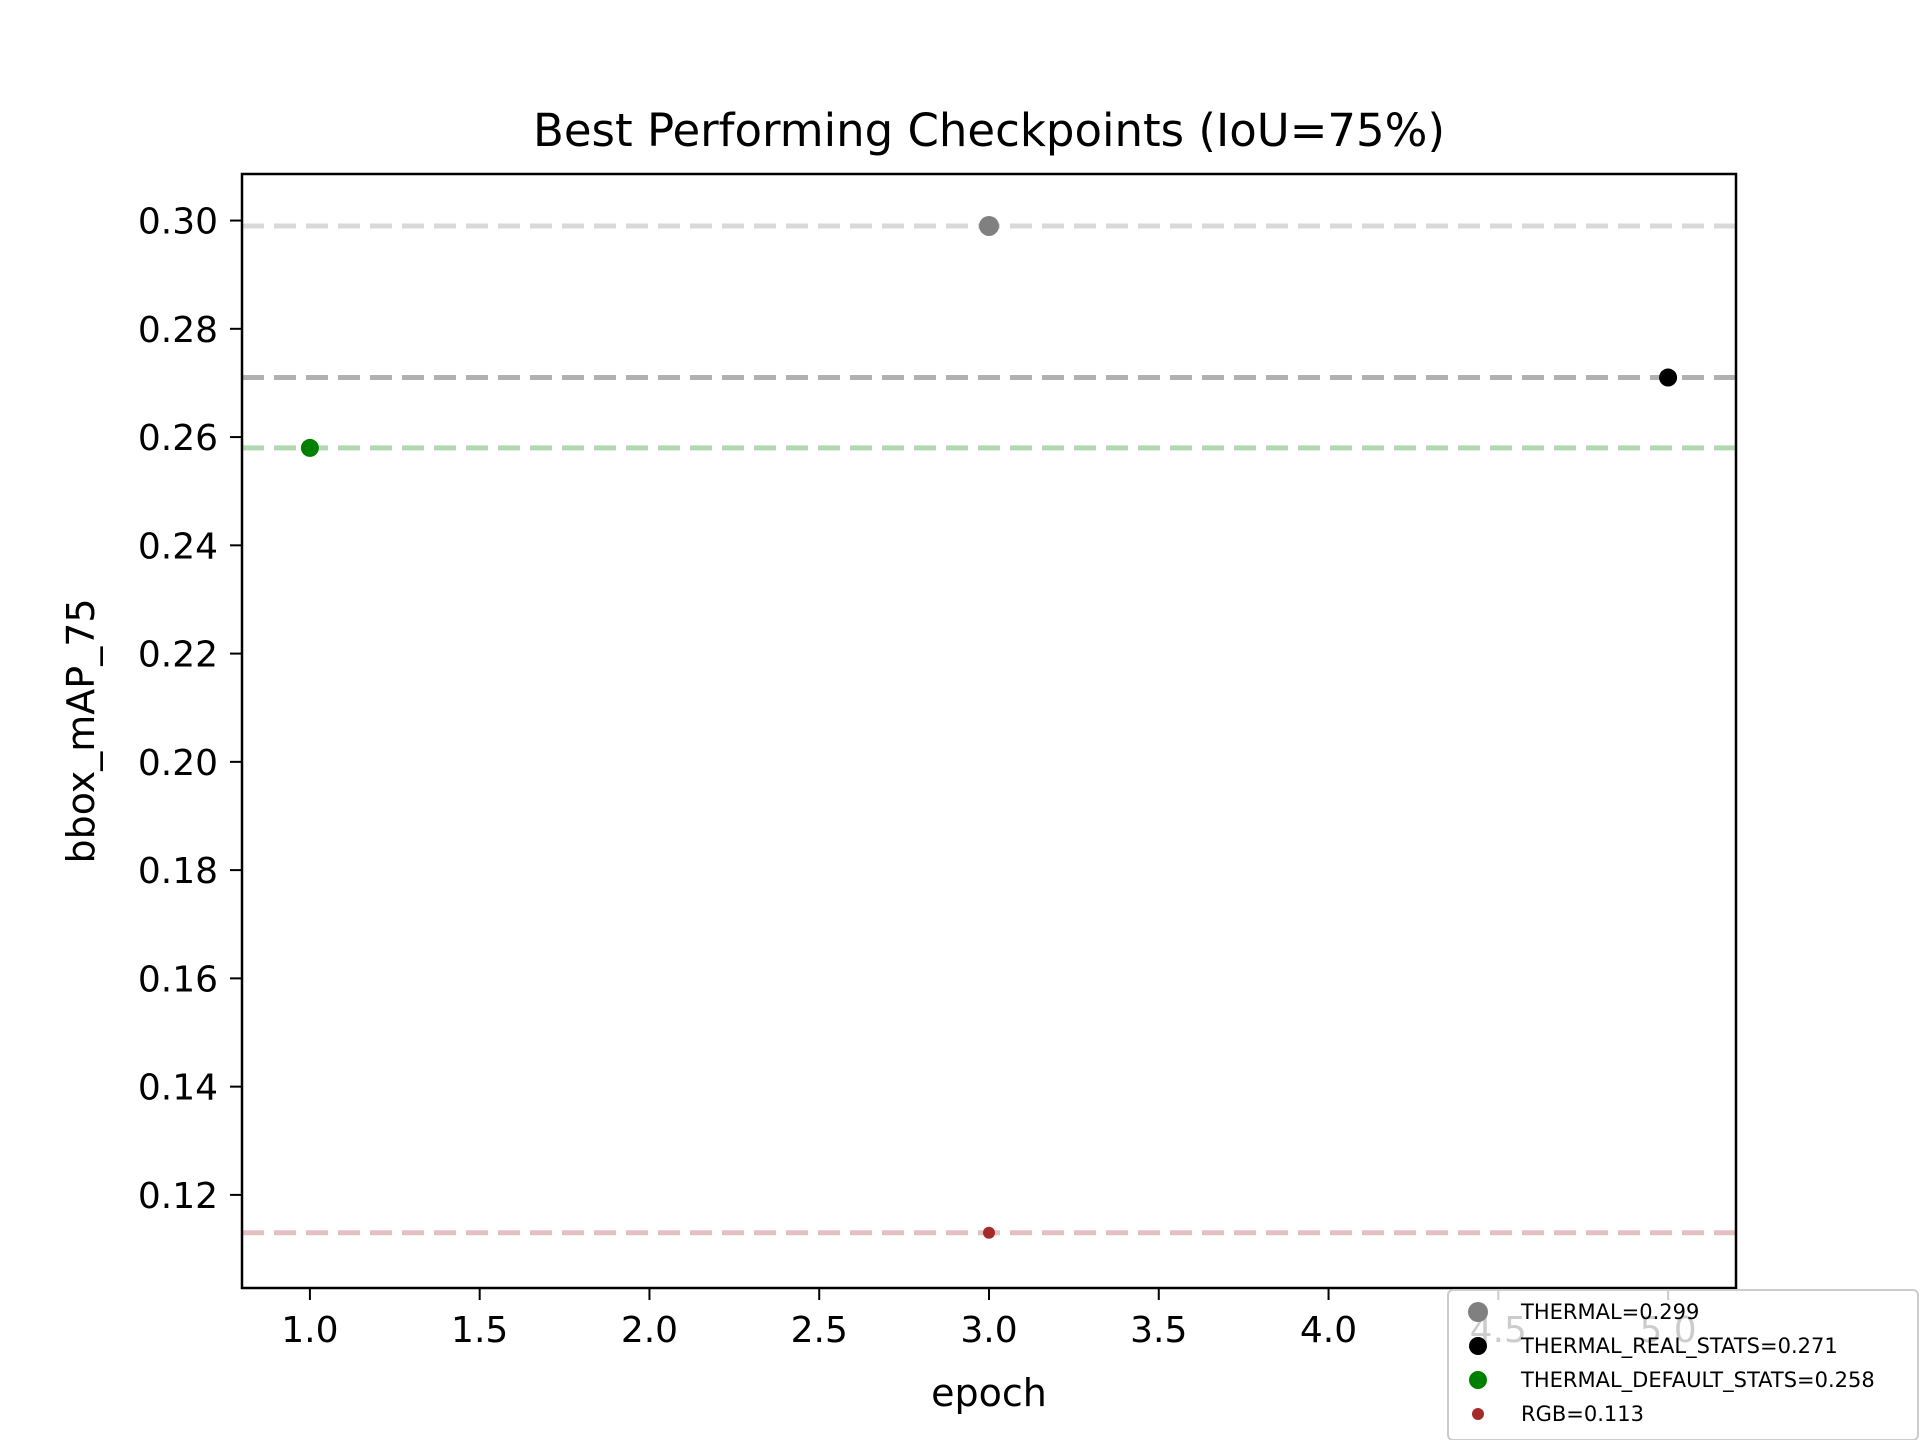  I want to click on x-axis-label: epoch, so click(989, 1393).